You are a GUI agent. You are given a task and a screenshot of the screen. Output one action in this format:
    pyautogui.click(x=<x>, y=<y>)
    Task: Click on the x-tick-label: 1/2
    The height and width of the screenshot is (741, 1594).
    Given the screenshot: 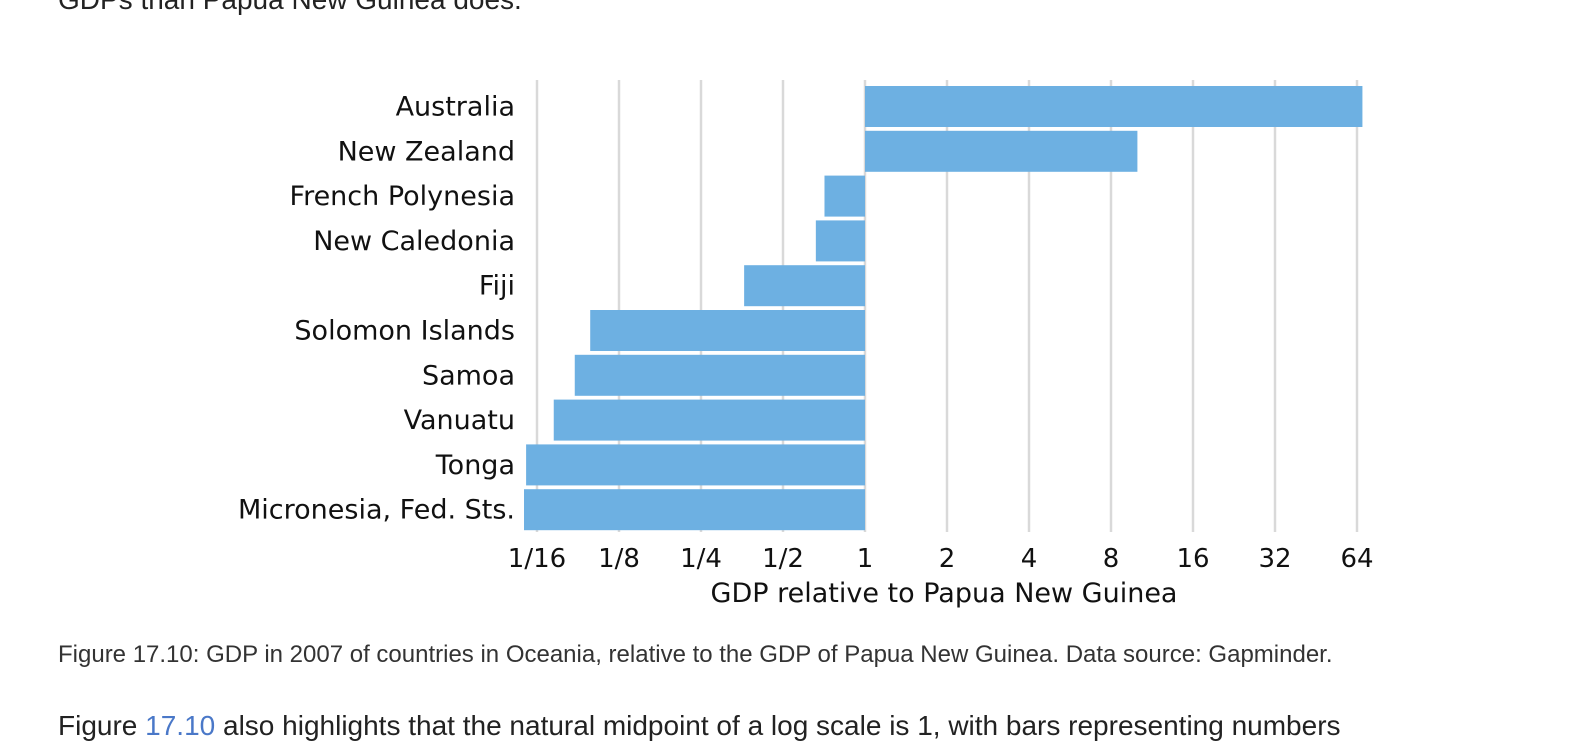 What is the action you would take?
    pyautogui.click(x=783, y=559)
    